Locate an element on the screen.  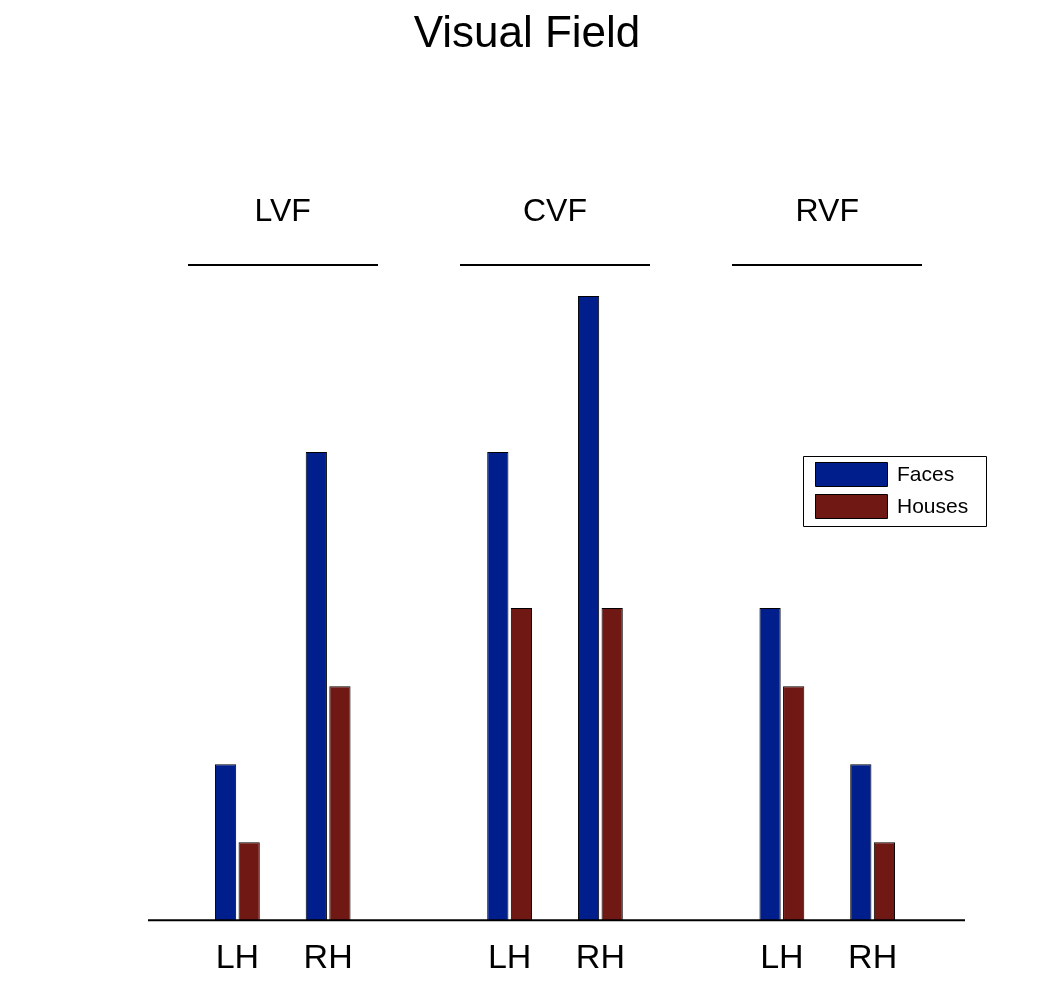
text: CVF is located at coordinates (555, 209).